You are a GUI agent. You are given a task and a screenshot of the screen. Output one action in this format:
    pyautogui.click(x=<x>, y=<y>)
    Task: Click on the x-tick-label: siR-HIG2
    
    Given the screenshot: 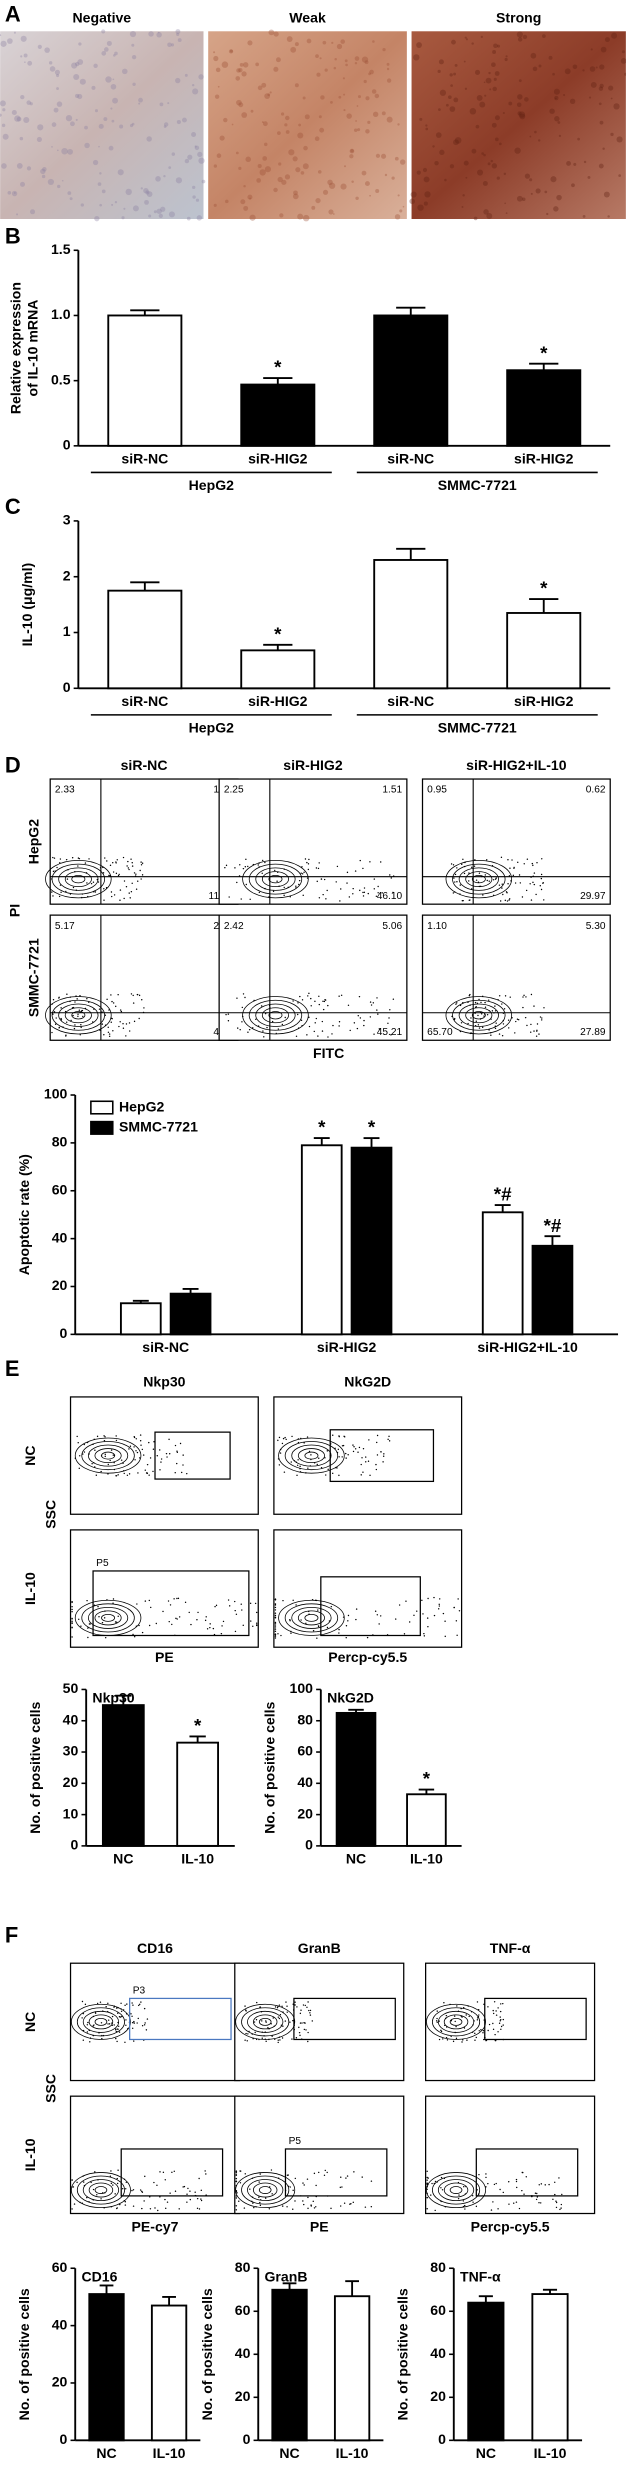 What is the action you would take?
    pyautogui.click(x=544, y=701)
    